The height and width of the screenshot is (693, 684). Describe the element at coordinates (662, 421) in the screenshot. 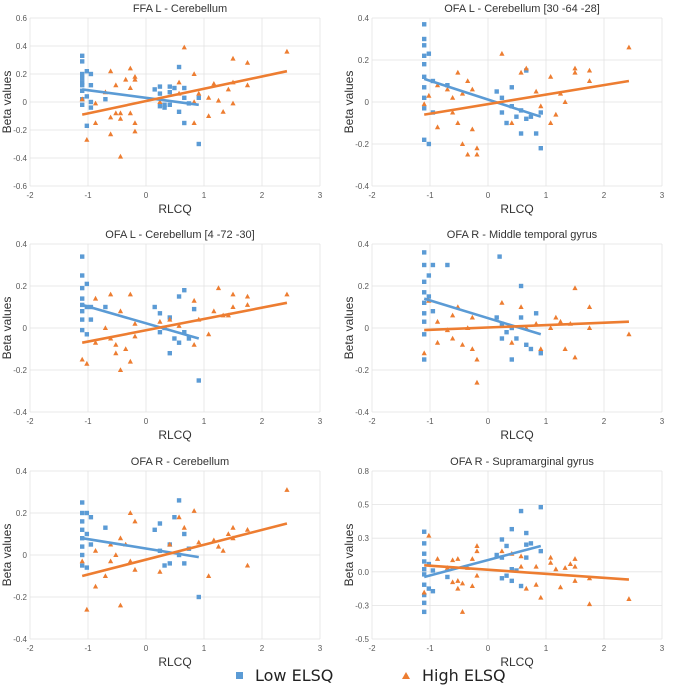

I see `x-tick-label: 3` at that location.